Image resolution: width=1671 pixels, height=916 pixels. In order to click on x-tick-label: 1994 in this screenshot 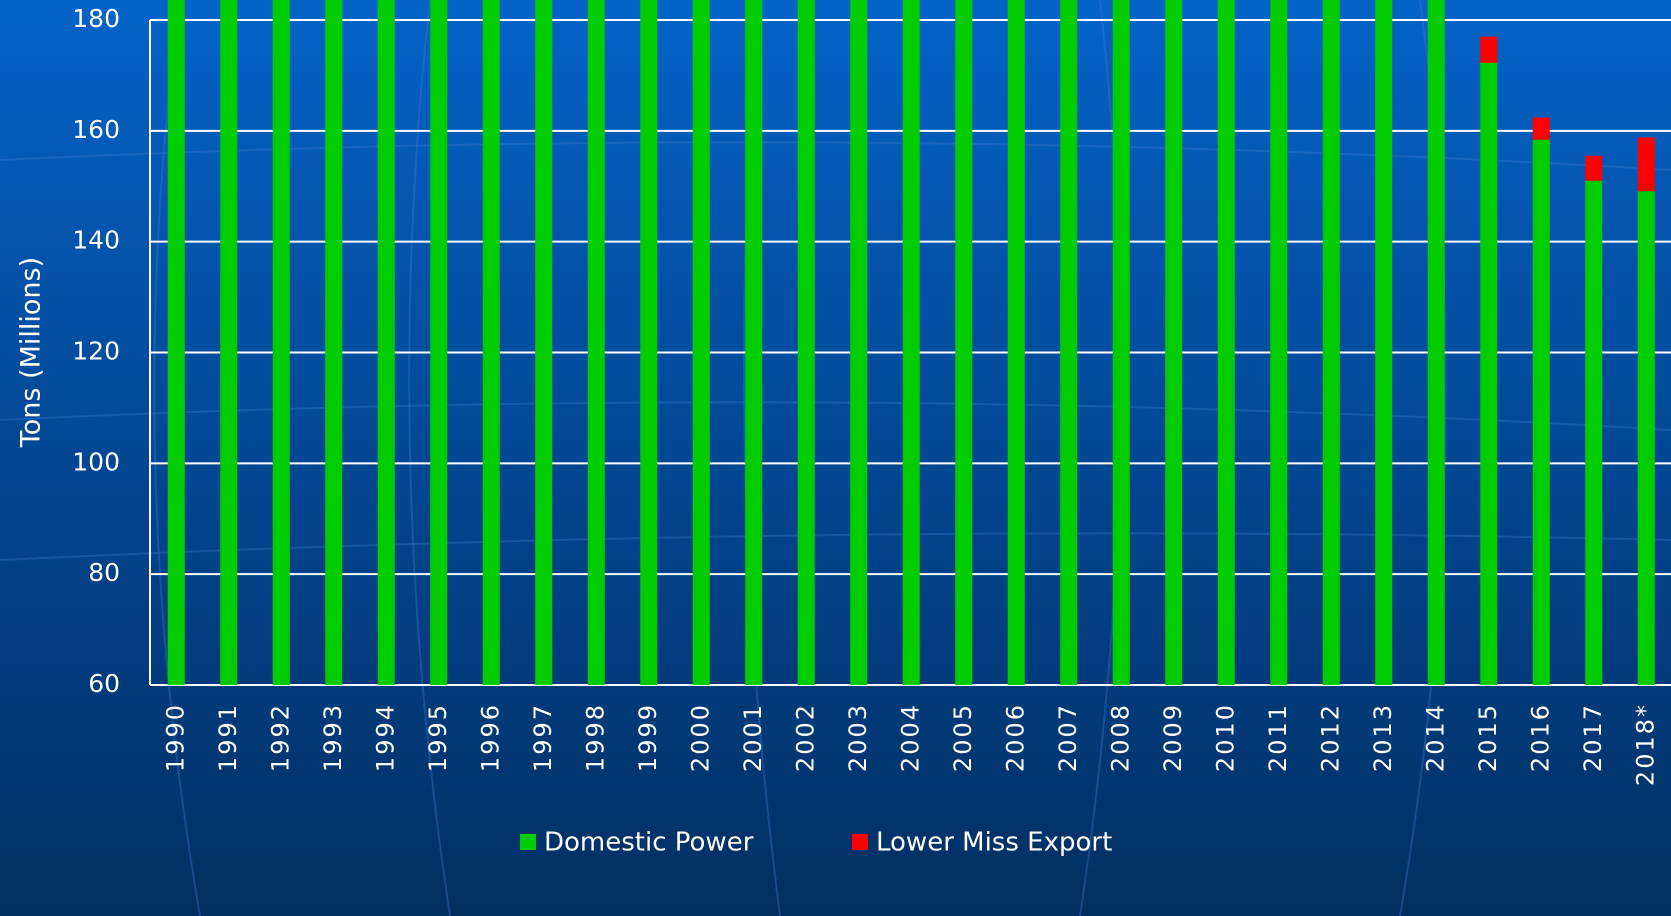, I will do `click(385, 737)`.